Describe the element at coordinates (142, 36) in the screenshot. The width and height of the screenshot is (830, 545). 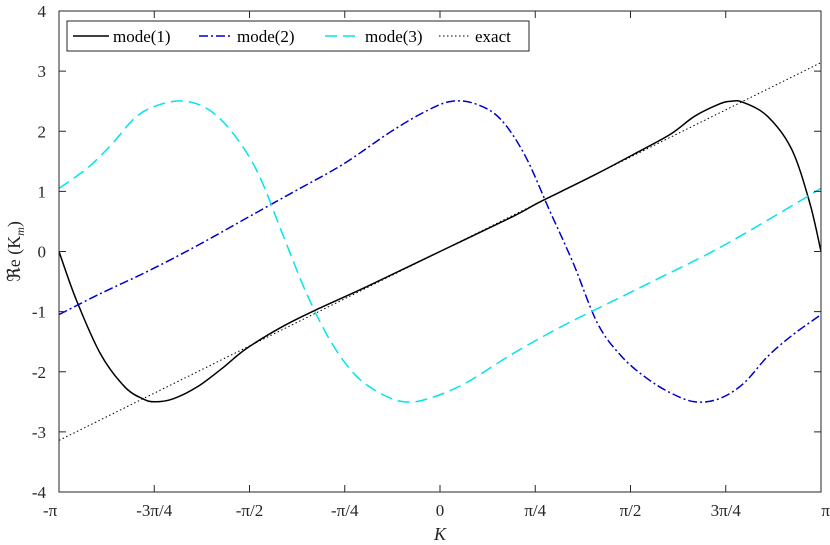
I see `legend-label: mode(1)` at that location.